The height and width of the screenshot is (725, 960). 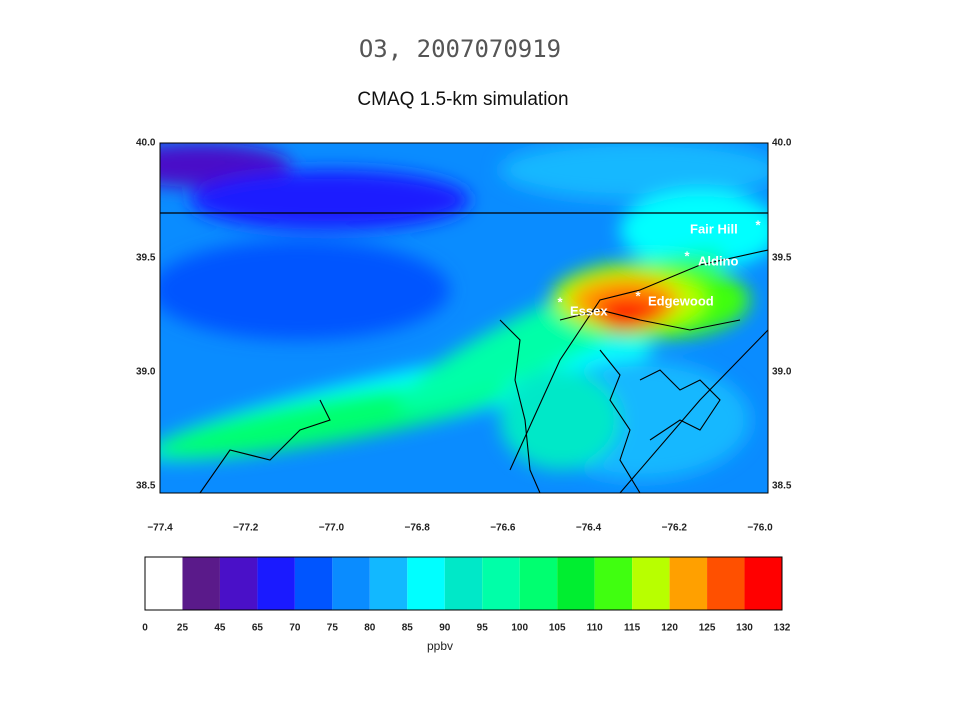 I want to click on colorbar-level: 0, so click(x=145, y=628).